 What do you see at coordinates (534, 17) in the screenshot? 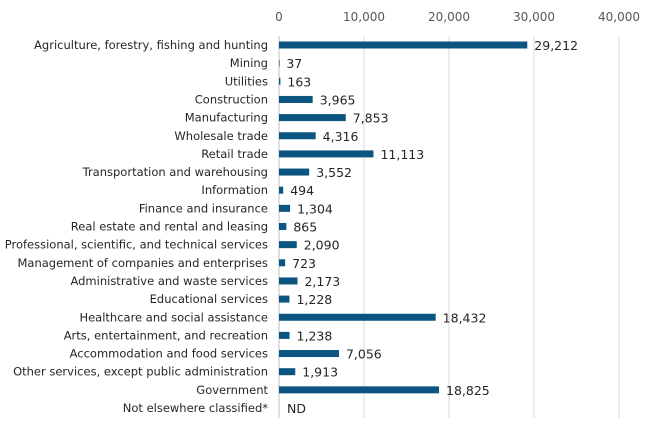
I see `x-tick-label: 30,000` at bounding box center [534, 17].